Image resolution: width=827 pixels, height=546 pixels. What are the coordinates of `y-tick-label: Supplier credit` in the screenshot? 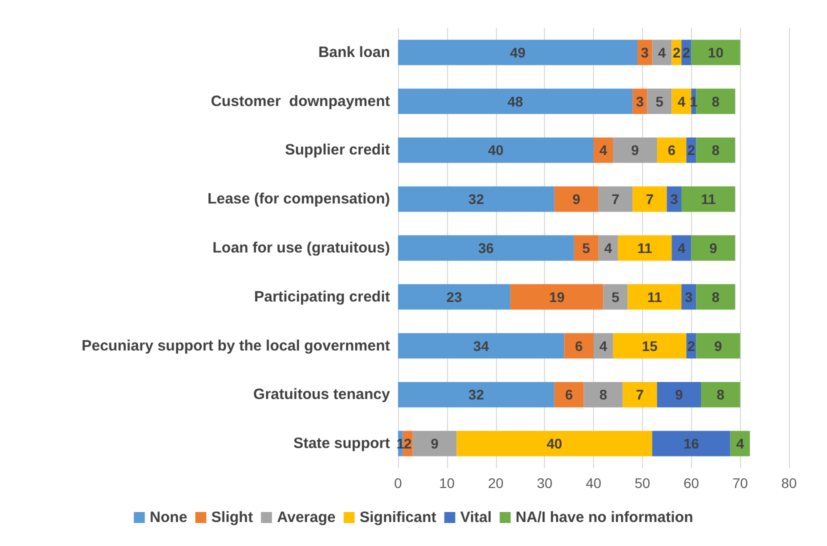 It's located at (337, 150).